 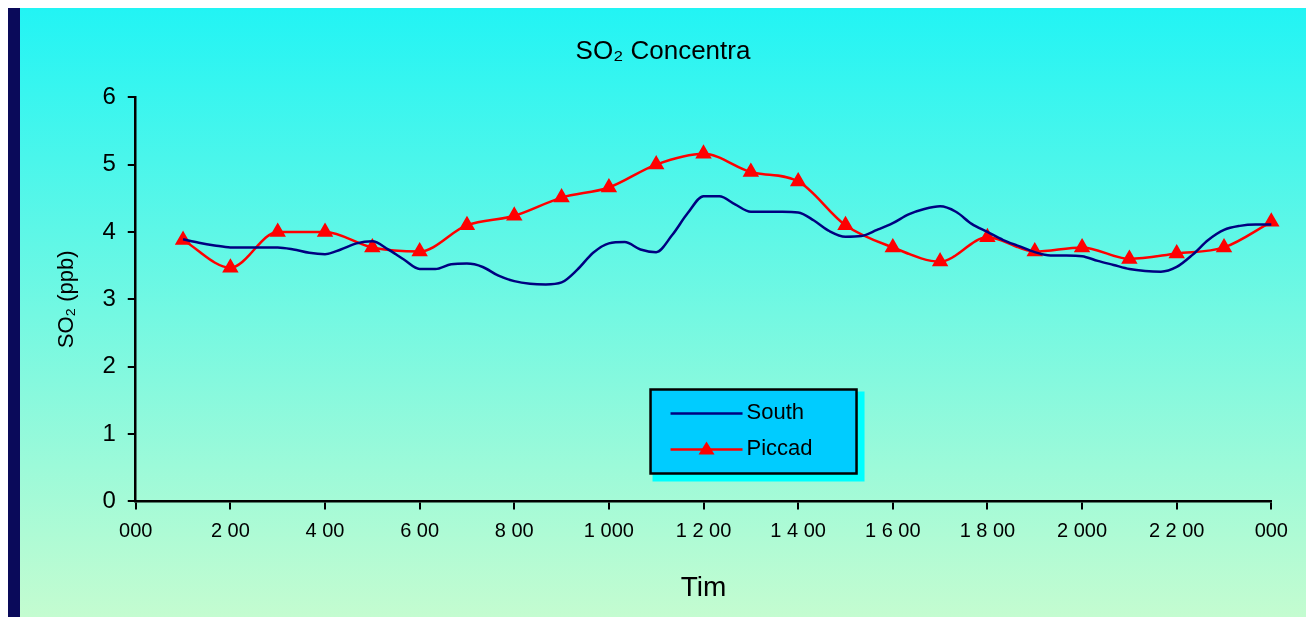 What do you see at coordinates (109, 365) in the screenshot?
I see `y-tick-label: 2` at bounding box center [109, 365].